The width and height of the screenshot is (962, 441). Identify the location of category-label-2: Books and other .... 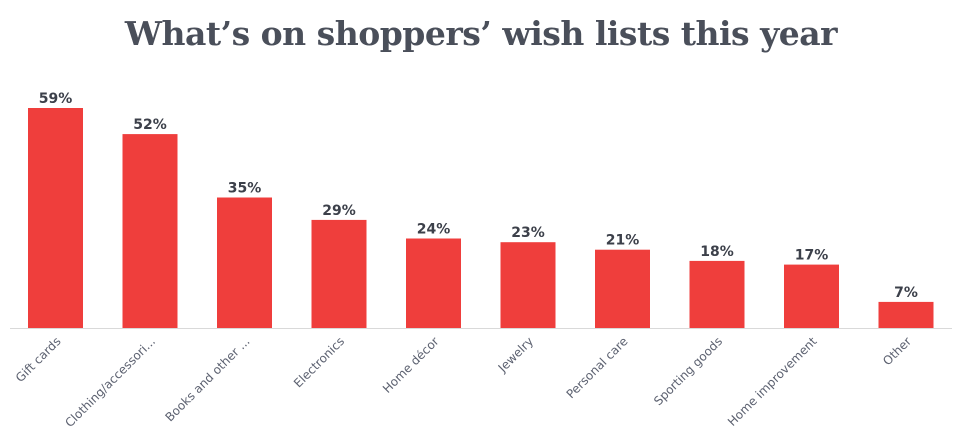
(207, 379).